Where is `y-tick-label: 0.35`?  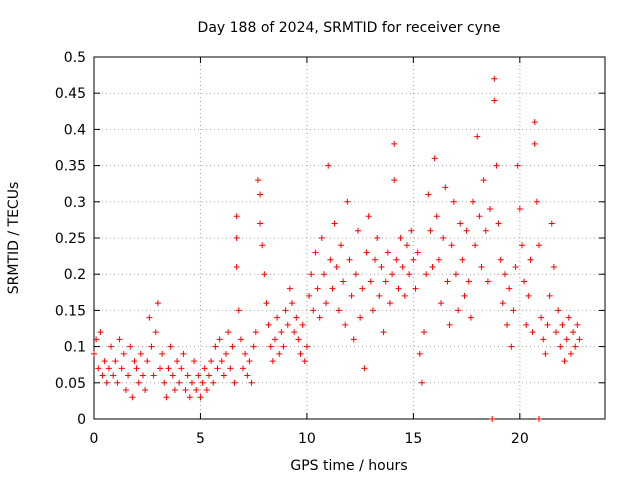
y-tick-label: 0.35 is located at coordinates (70, 167).